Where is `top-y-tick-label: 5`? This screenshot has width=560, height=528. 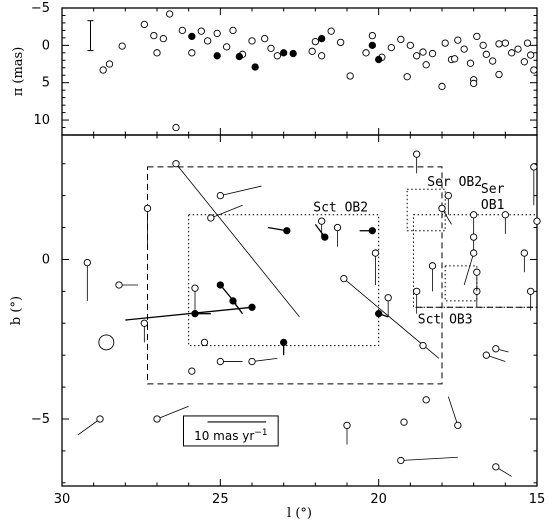 top-y-tick-label: 5 is located at coordinates (46, 83).